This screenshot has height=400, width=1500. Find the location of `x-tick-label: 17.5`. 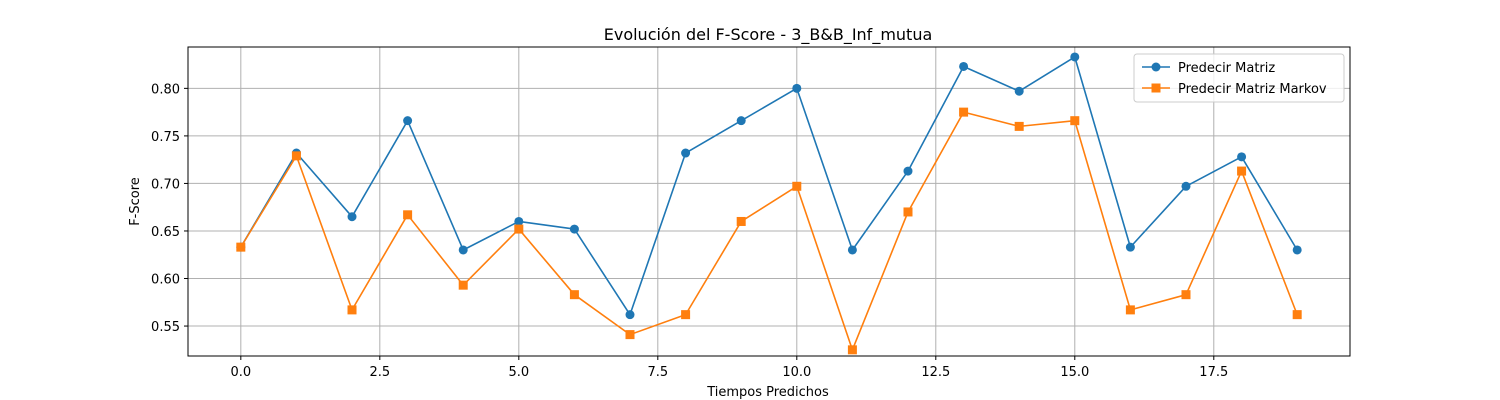

x-tick-label: 17.5 is located at coordinates (1213, 372).